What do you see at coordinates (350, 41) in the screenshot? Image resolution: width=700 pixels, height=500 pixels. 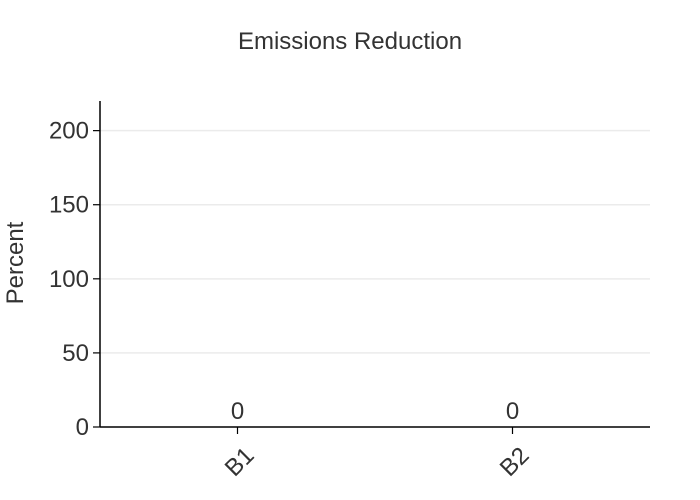 I see `chart-title: Emissions Reduction` at bounding box center [350, 41].